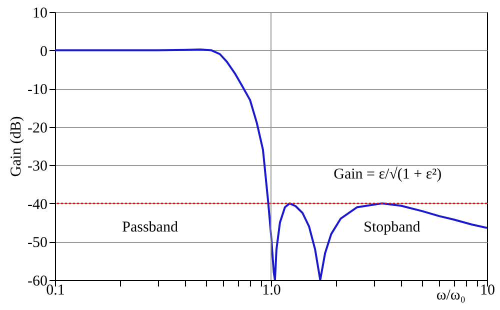 The image size is (500, 310). Describe the element at coordinates (38, 128) in the screenshot. I see `y-tick-label: -20` at that location.